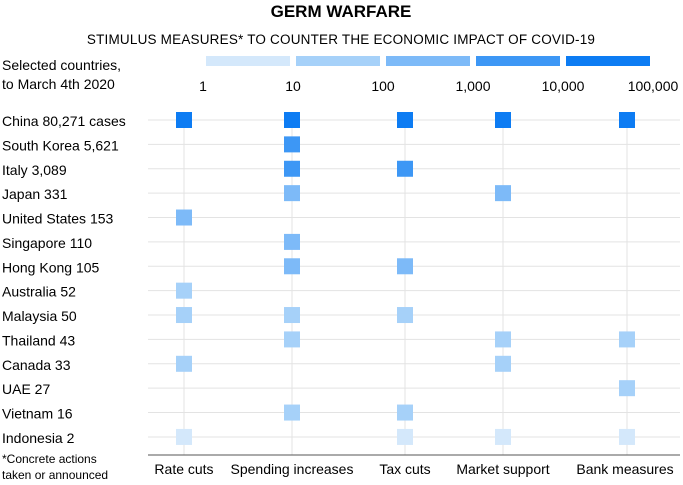 The width and height of the screenshot is (683, 485). What do you see at coordinates (38, 438) in the screenshot?
I see `row-label: Indonesia 2` at bounding box center [38, 438].